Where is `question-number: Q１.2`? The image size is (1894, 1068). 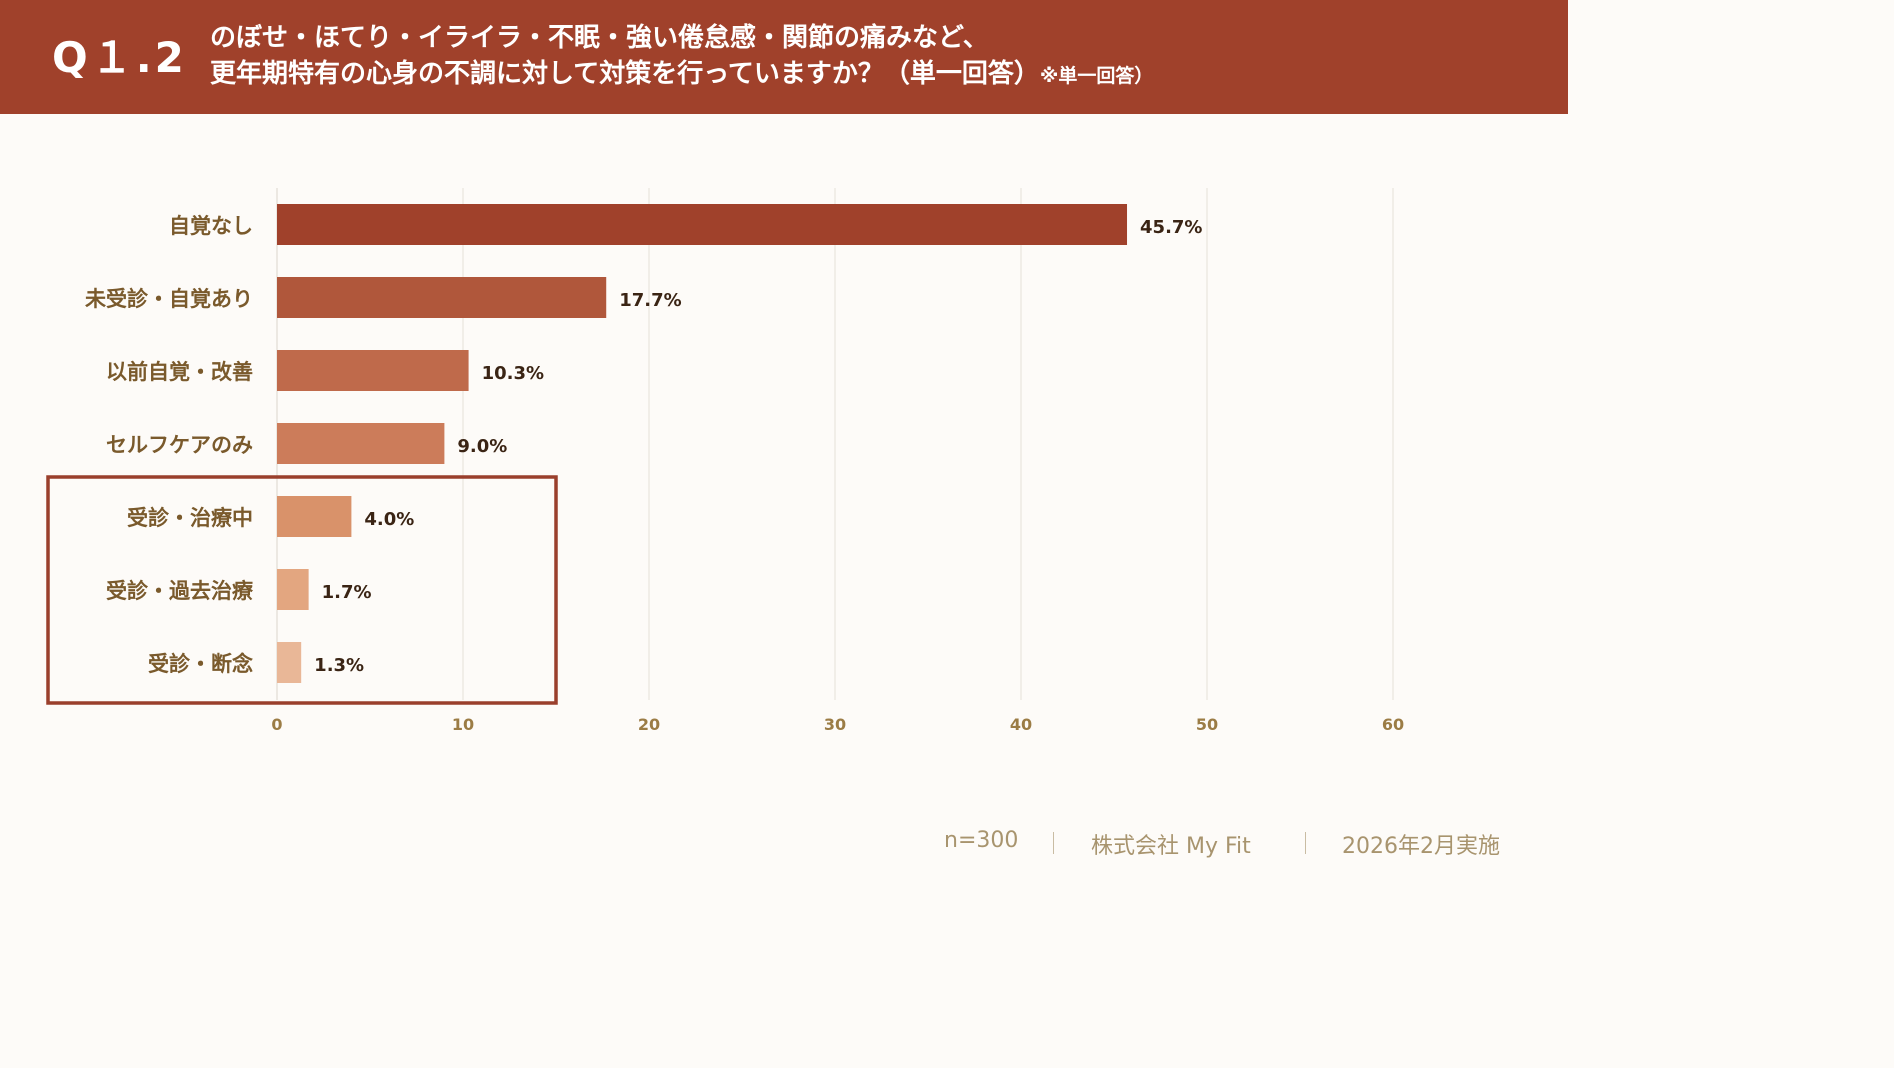 question-number: Q１.2 is located at coordinates (119, 57).